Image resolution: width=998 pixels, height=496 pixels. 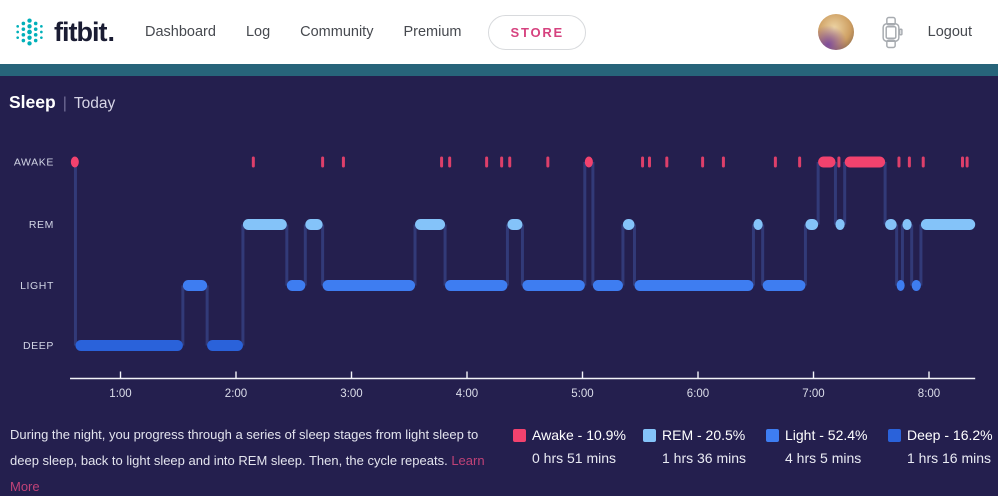 I want to click on y-axis-label-rem: REM, so click(x=41, y=225).